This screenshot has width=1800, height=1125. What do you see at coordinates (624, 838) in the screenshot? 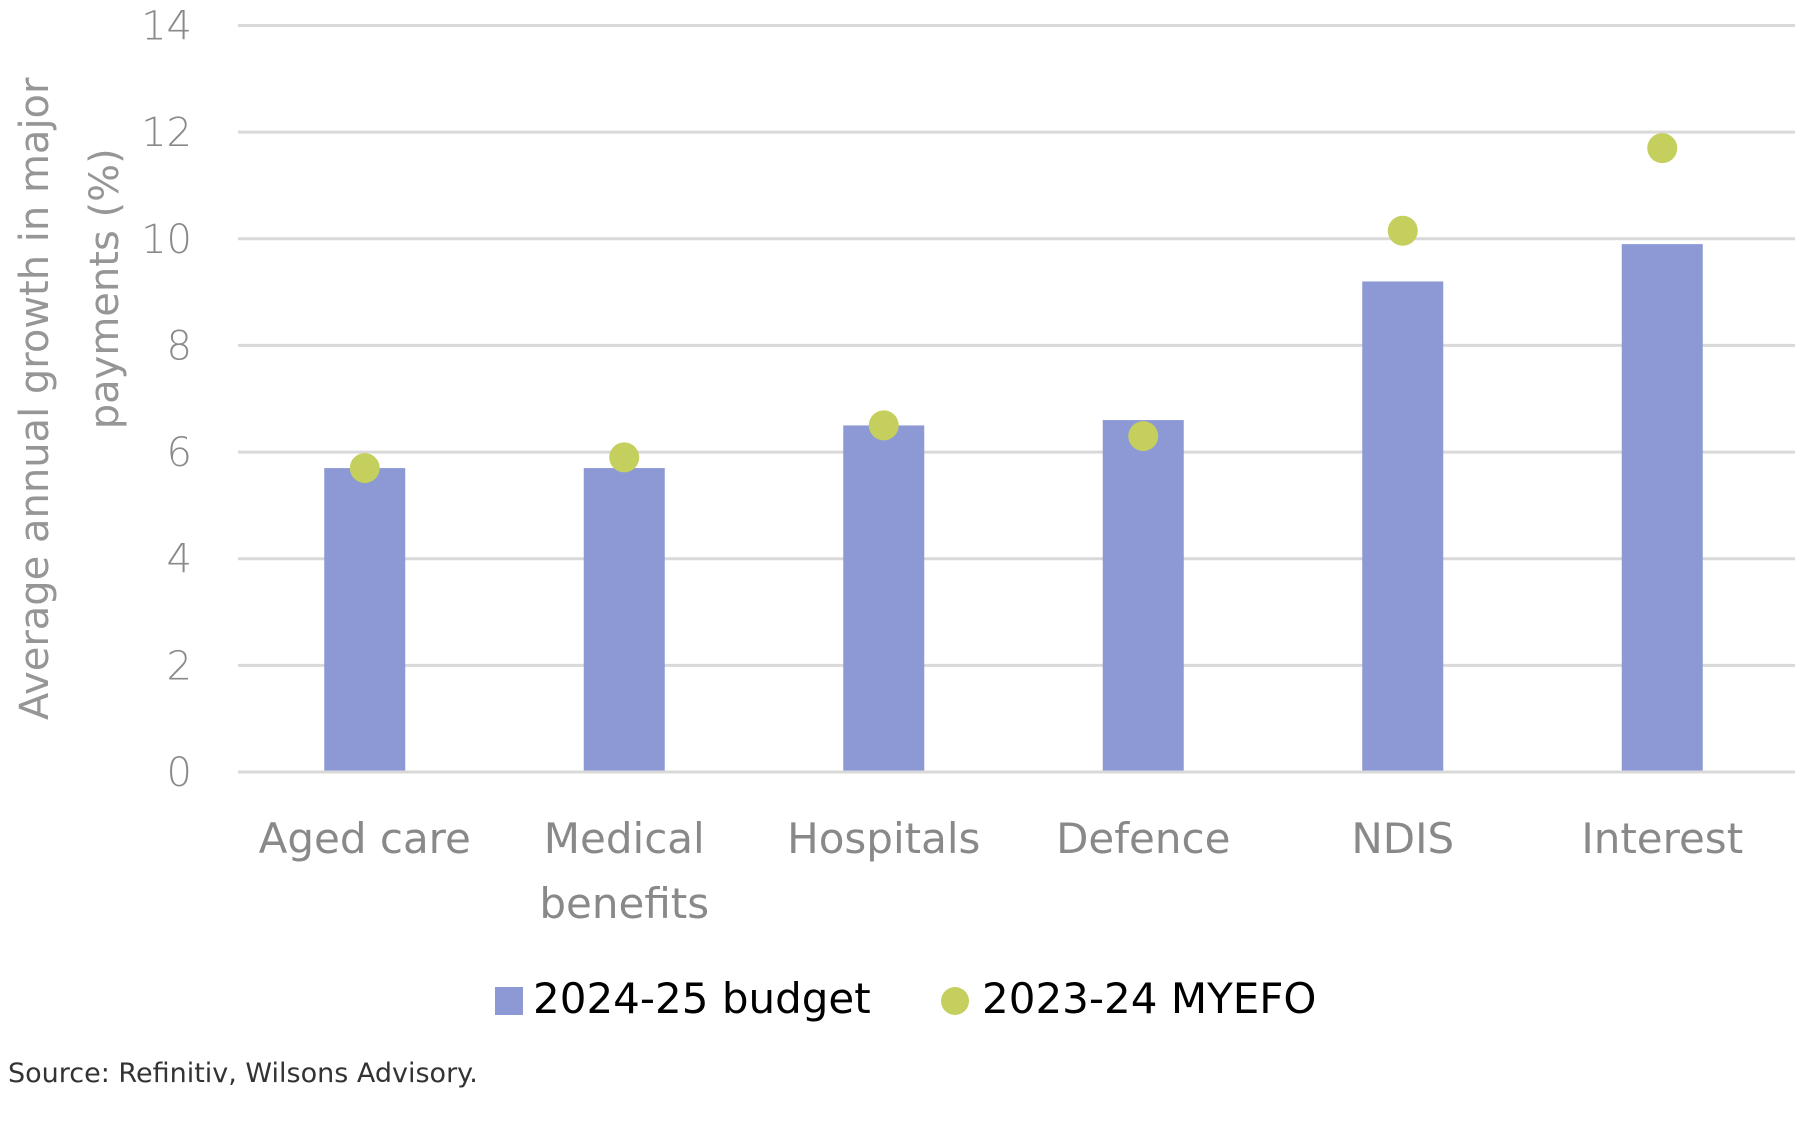
I see `x-category-label: Medical` at bounding box center [624, 838].